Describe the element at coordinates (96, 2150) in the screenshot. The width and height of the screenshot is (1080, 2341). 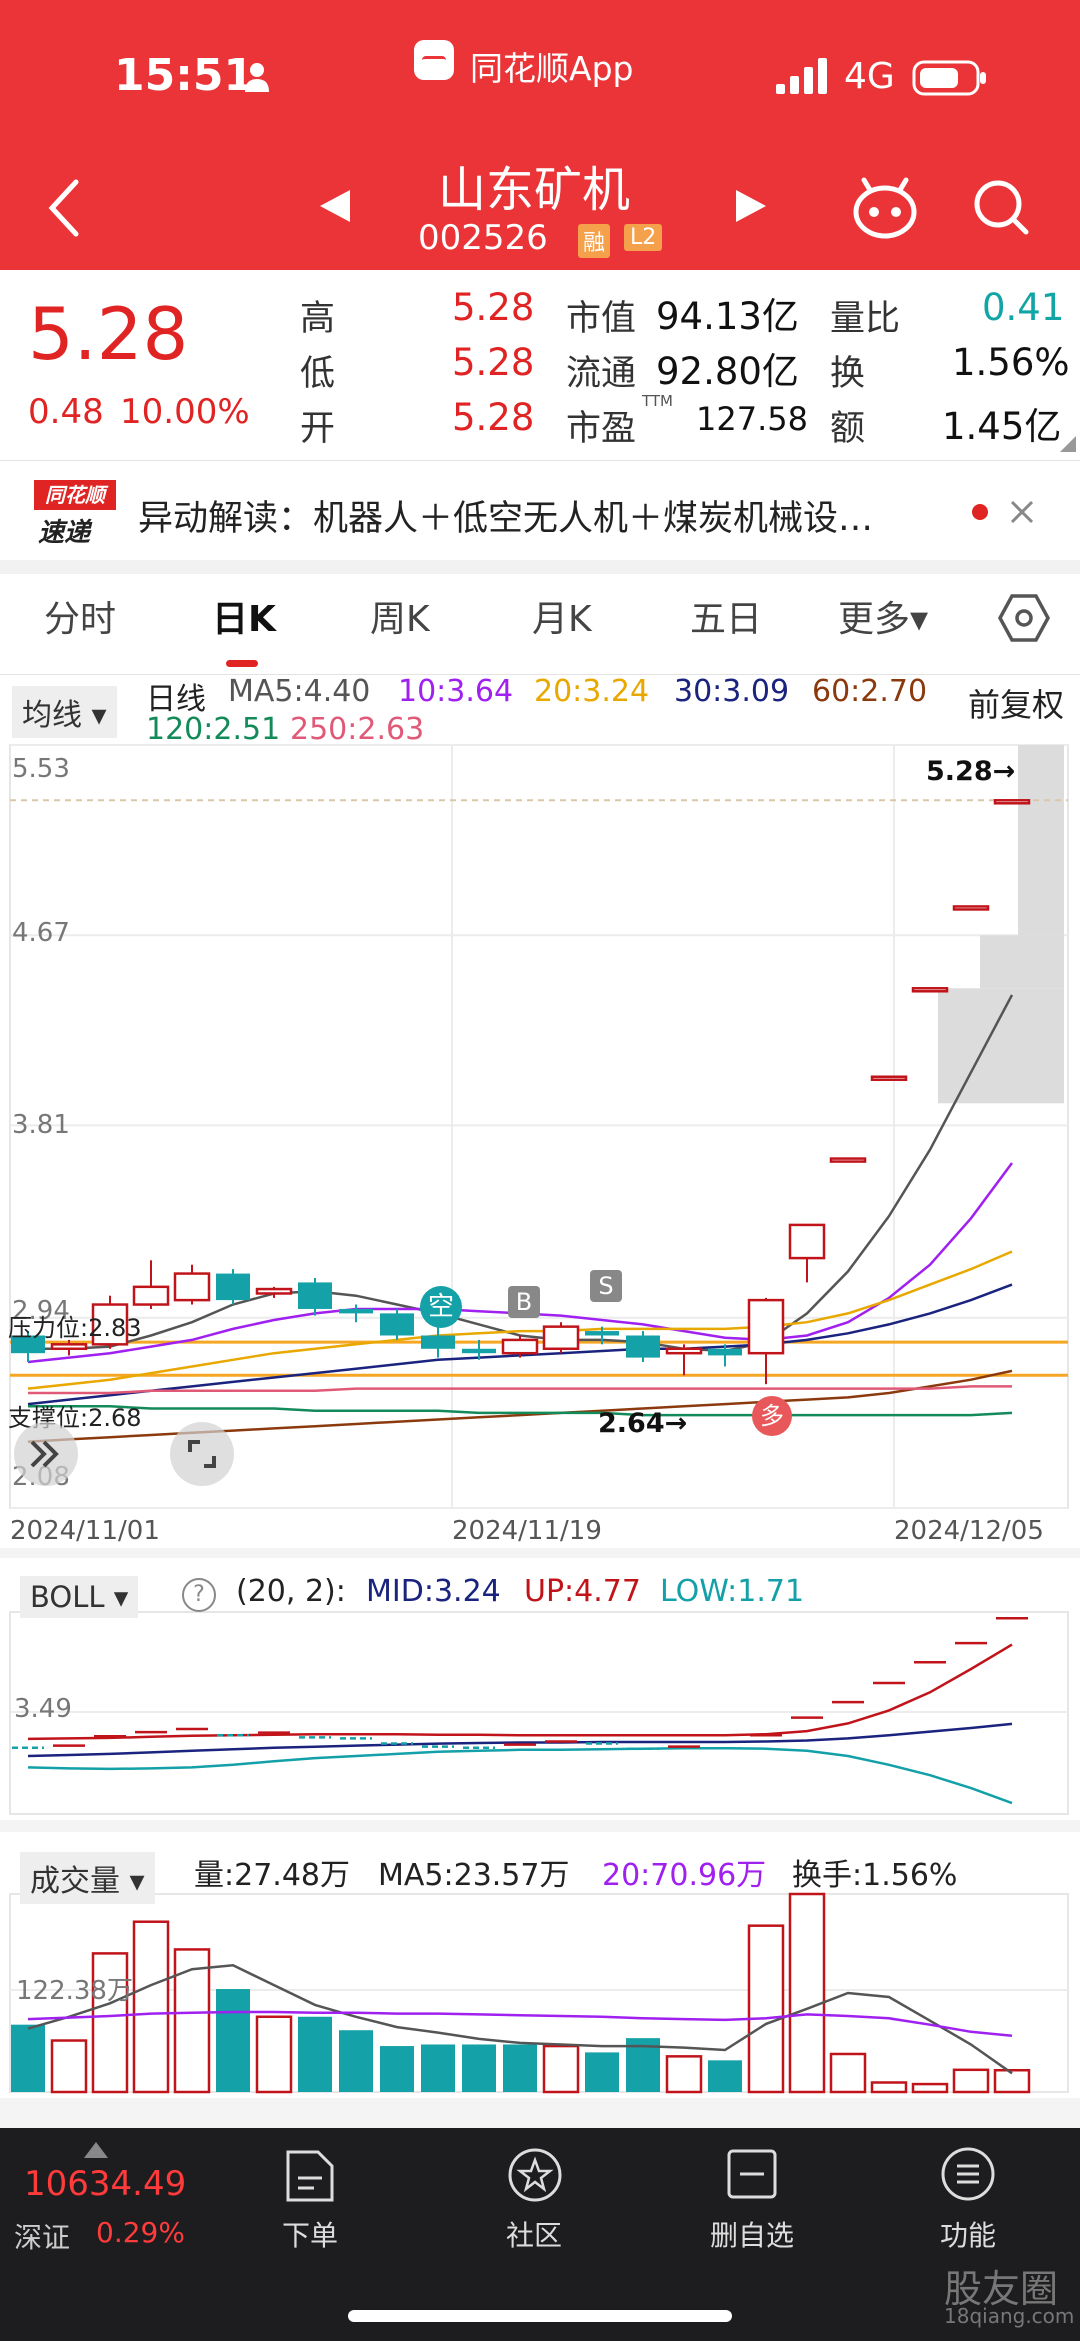
I see `up-triangle-icon` at that location.